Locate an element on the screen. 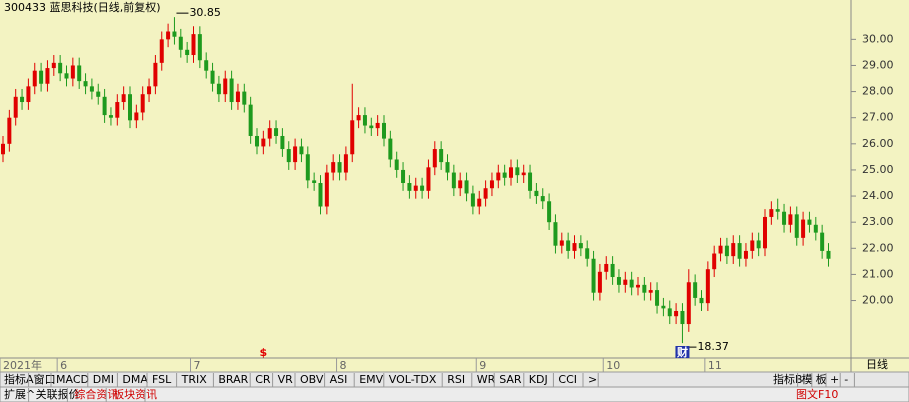  tab: 板块资讯 is located at coordinates (135, 394).